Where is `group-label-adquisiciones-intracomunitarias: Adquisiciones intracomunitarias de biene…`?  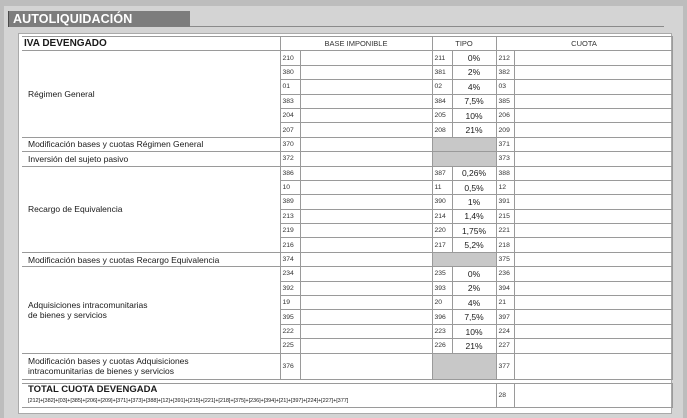
group-label-adquisiciones-intracomunitarias: Adquisiciones intracomunitarias de biene… is located at coordinates (151, 310).